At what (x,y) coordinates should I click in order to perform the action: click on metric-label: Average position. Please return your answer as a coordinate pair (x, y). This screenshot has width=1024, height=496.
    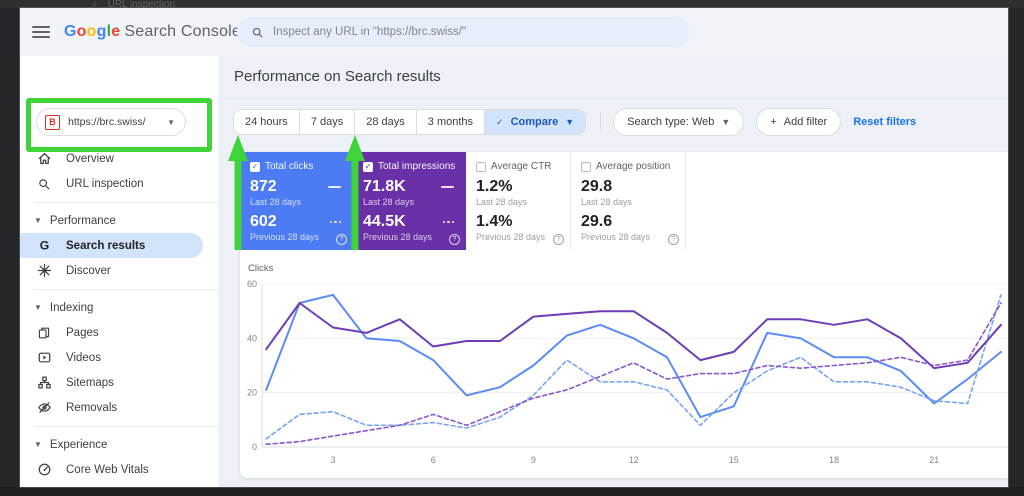
    Looking at the image, I should click on (633, 166).